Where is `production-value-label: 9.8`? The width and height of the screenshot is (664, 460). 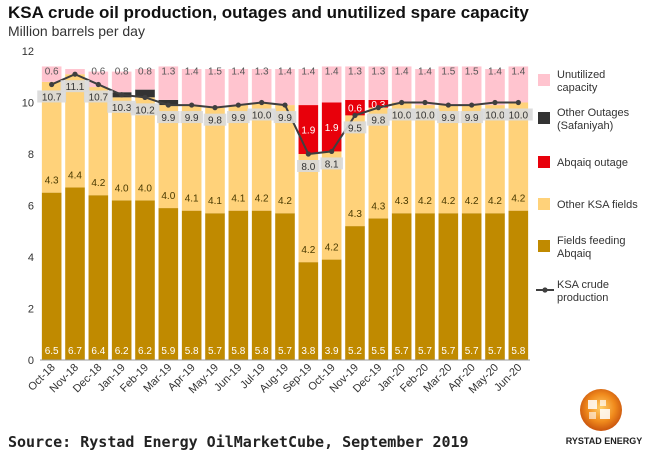 production-value-label: 9.8 is located at coordinates (378, 121).